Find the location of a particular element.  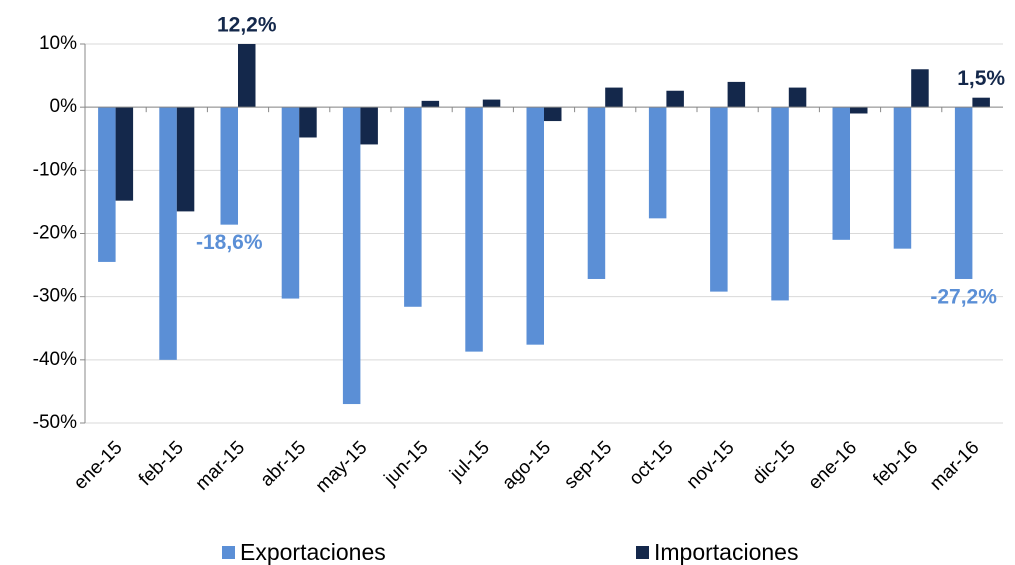

x-tick-label: feb-15 is located at coordinates (161, 463).